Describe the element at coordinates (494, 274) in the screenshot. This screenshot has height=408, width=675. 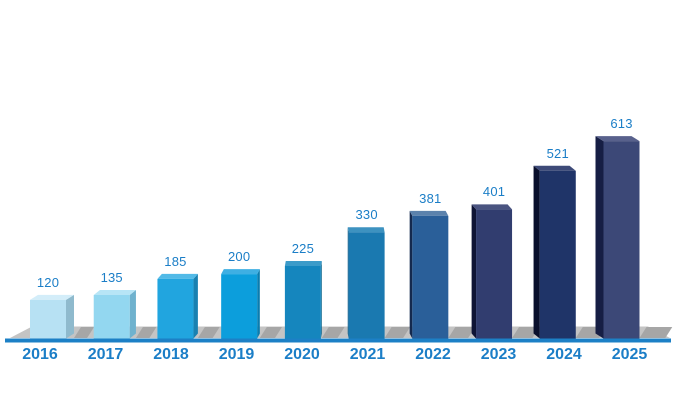
I see `bar-front-2023` at that location.